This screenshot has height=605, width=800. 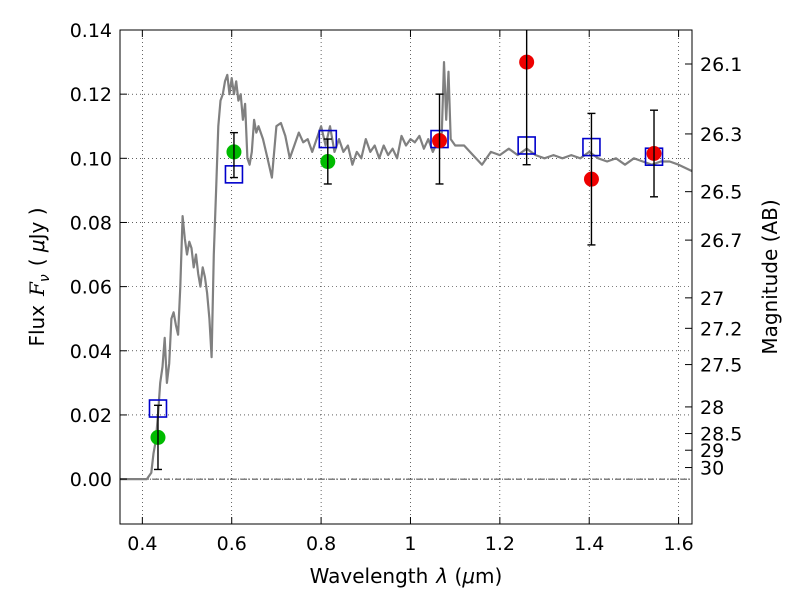 I want to click on right-axis-label: Magnitude (AB), so click(x=770, y=276).